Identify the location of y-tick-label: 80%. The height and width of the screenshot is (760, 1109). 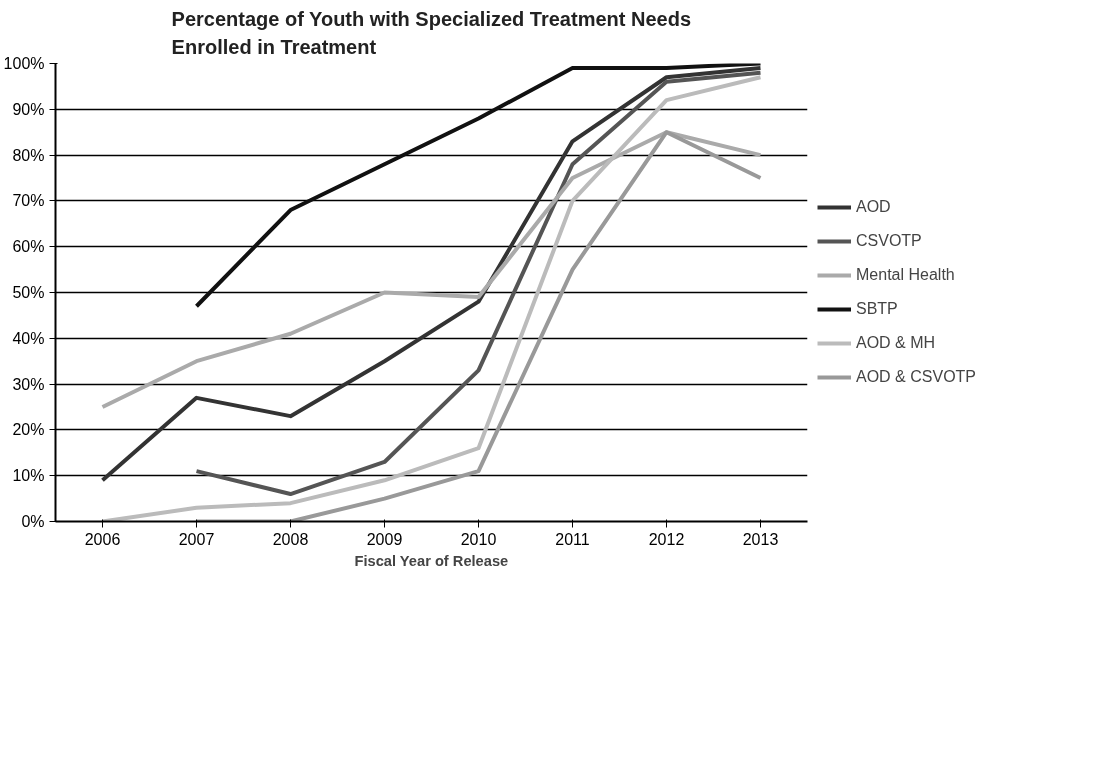
(28, 155).